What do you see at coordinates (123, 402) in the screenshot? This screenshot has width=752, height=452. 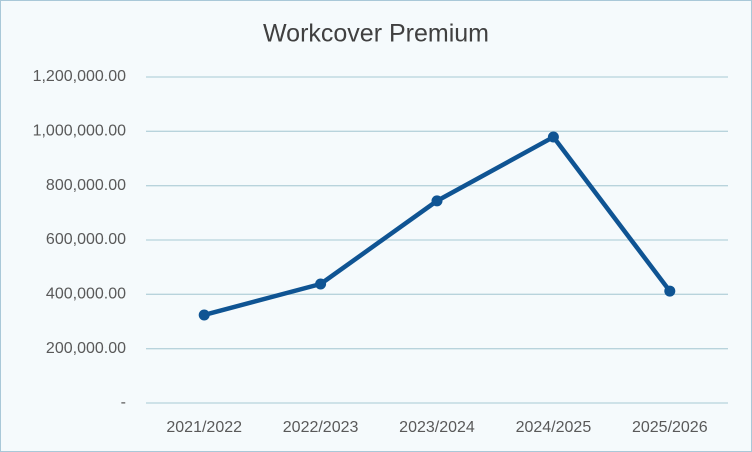 I see `y-tick-label: -` at bounding box center [123, 402].